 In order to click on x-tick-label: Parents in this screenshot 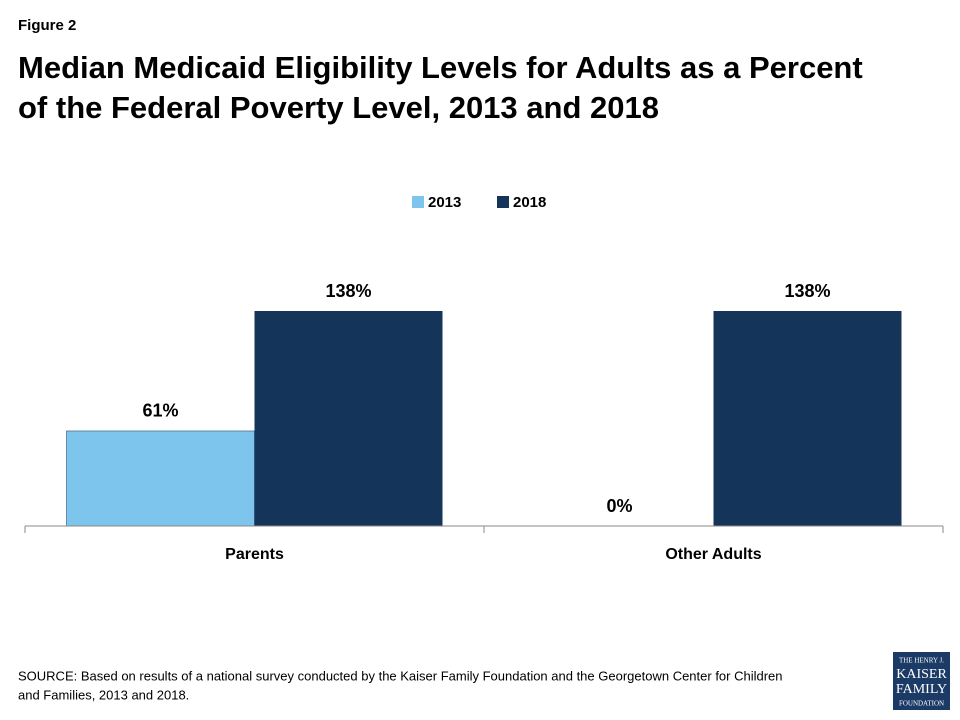, I will do `click(254, 554)`.